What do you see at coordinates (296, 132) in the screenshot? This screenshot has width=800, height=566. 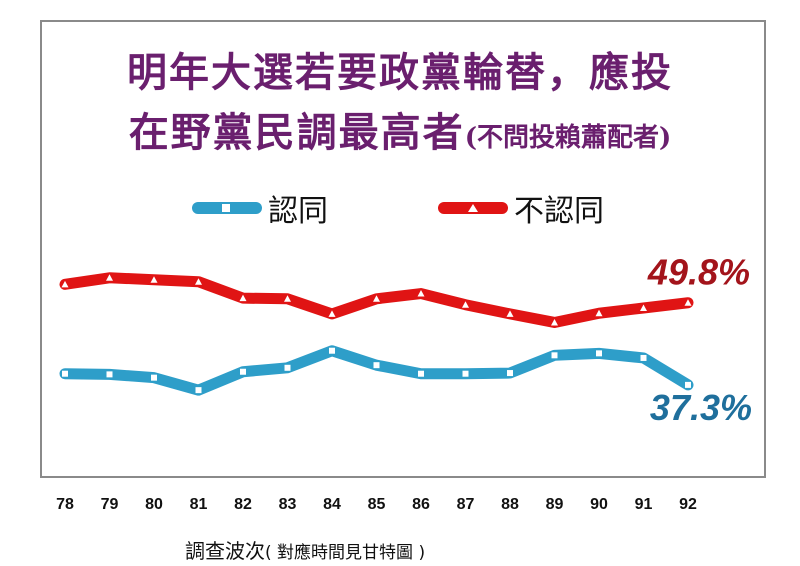 I see `chart-title-line2-main: 在野黨民調最高者` at bounding box center [296, 132].